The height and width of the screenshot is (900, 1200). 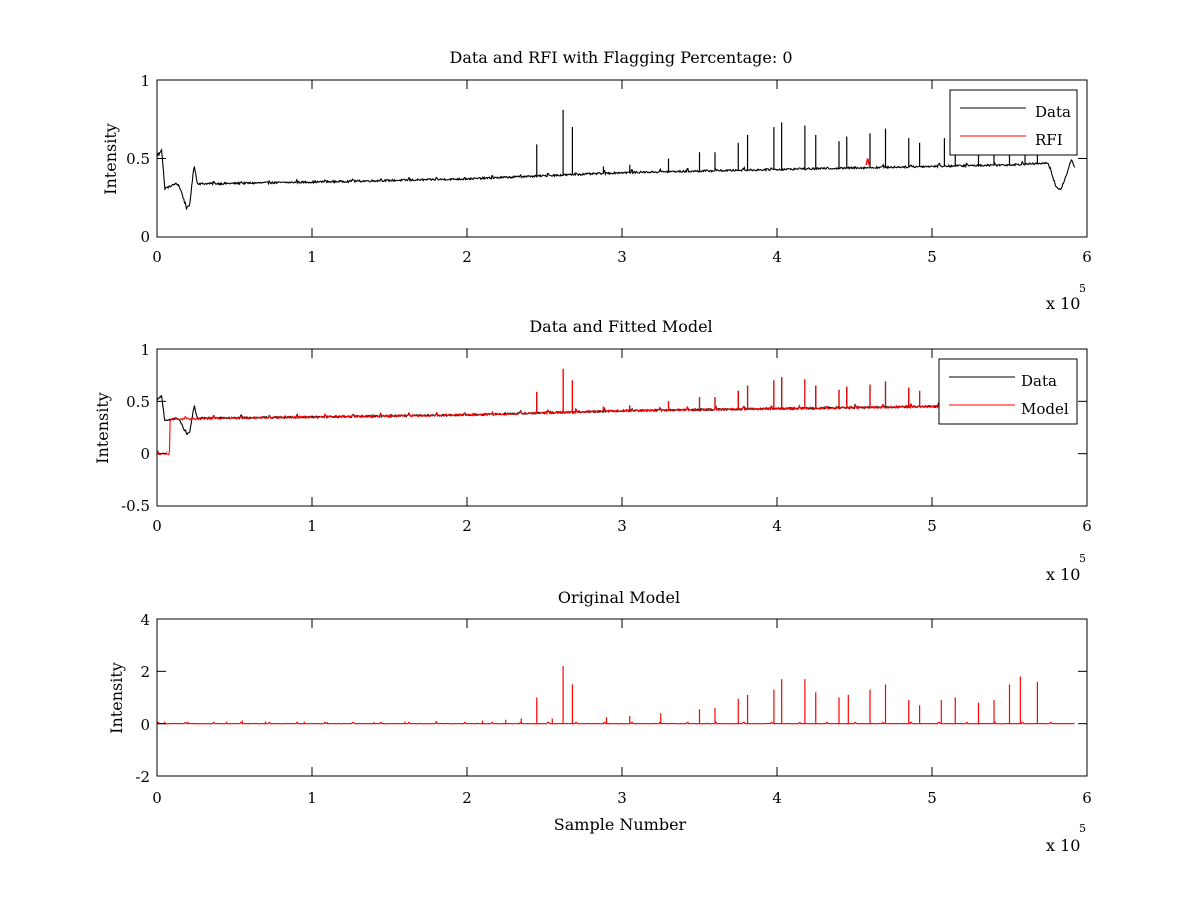 I want to click on subplot-2-legend-label-model: Model, so click(x=1045, y=409).